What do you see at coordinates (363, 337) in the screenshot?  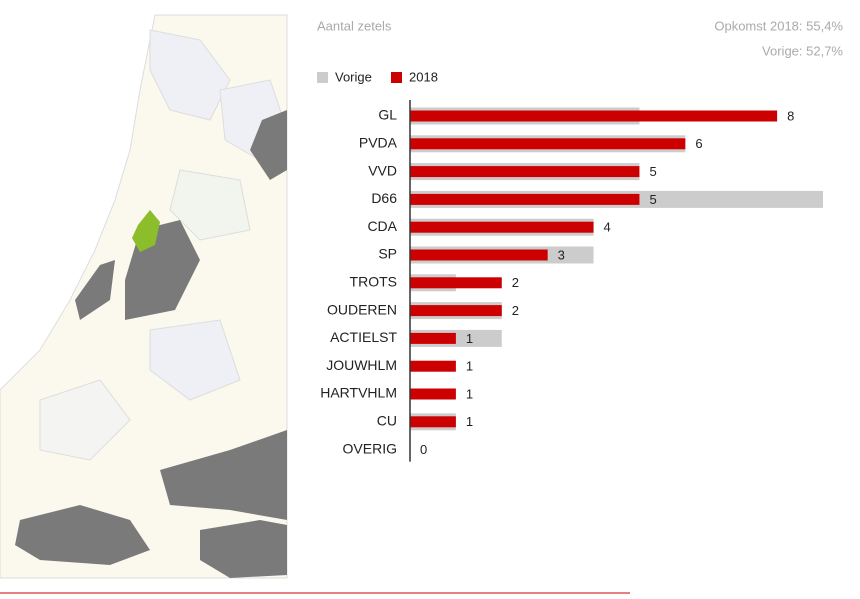 I see `category-label: ACTIELST` at bounding box center [363, 337].